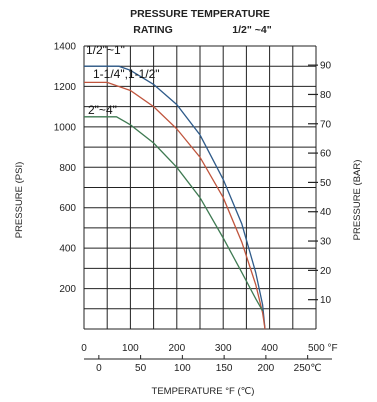 This screenshot has width=377, height=402. I want to click on x-axis-fahrenheit-tick-label: 100, so click(130, 348).